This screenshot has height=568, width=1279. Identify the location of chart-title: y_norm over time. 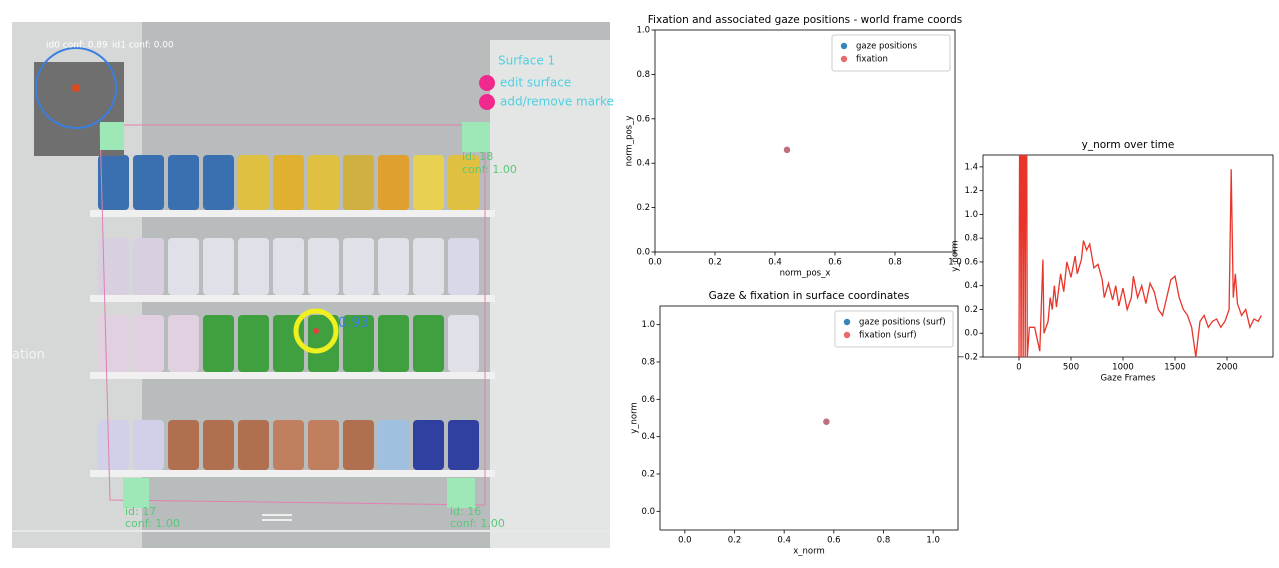
(1128, 145).